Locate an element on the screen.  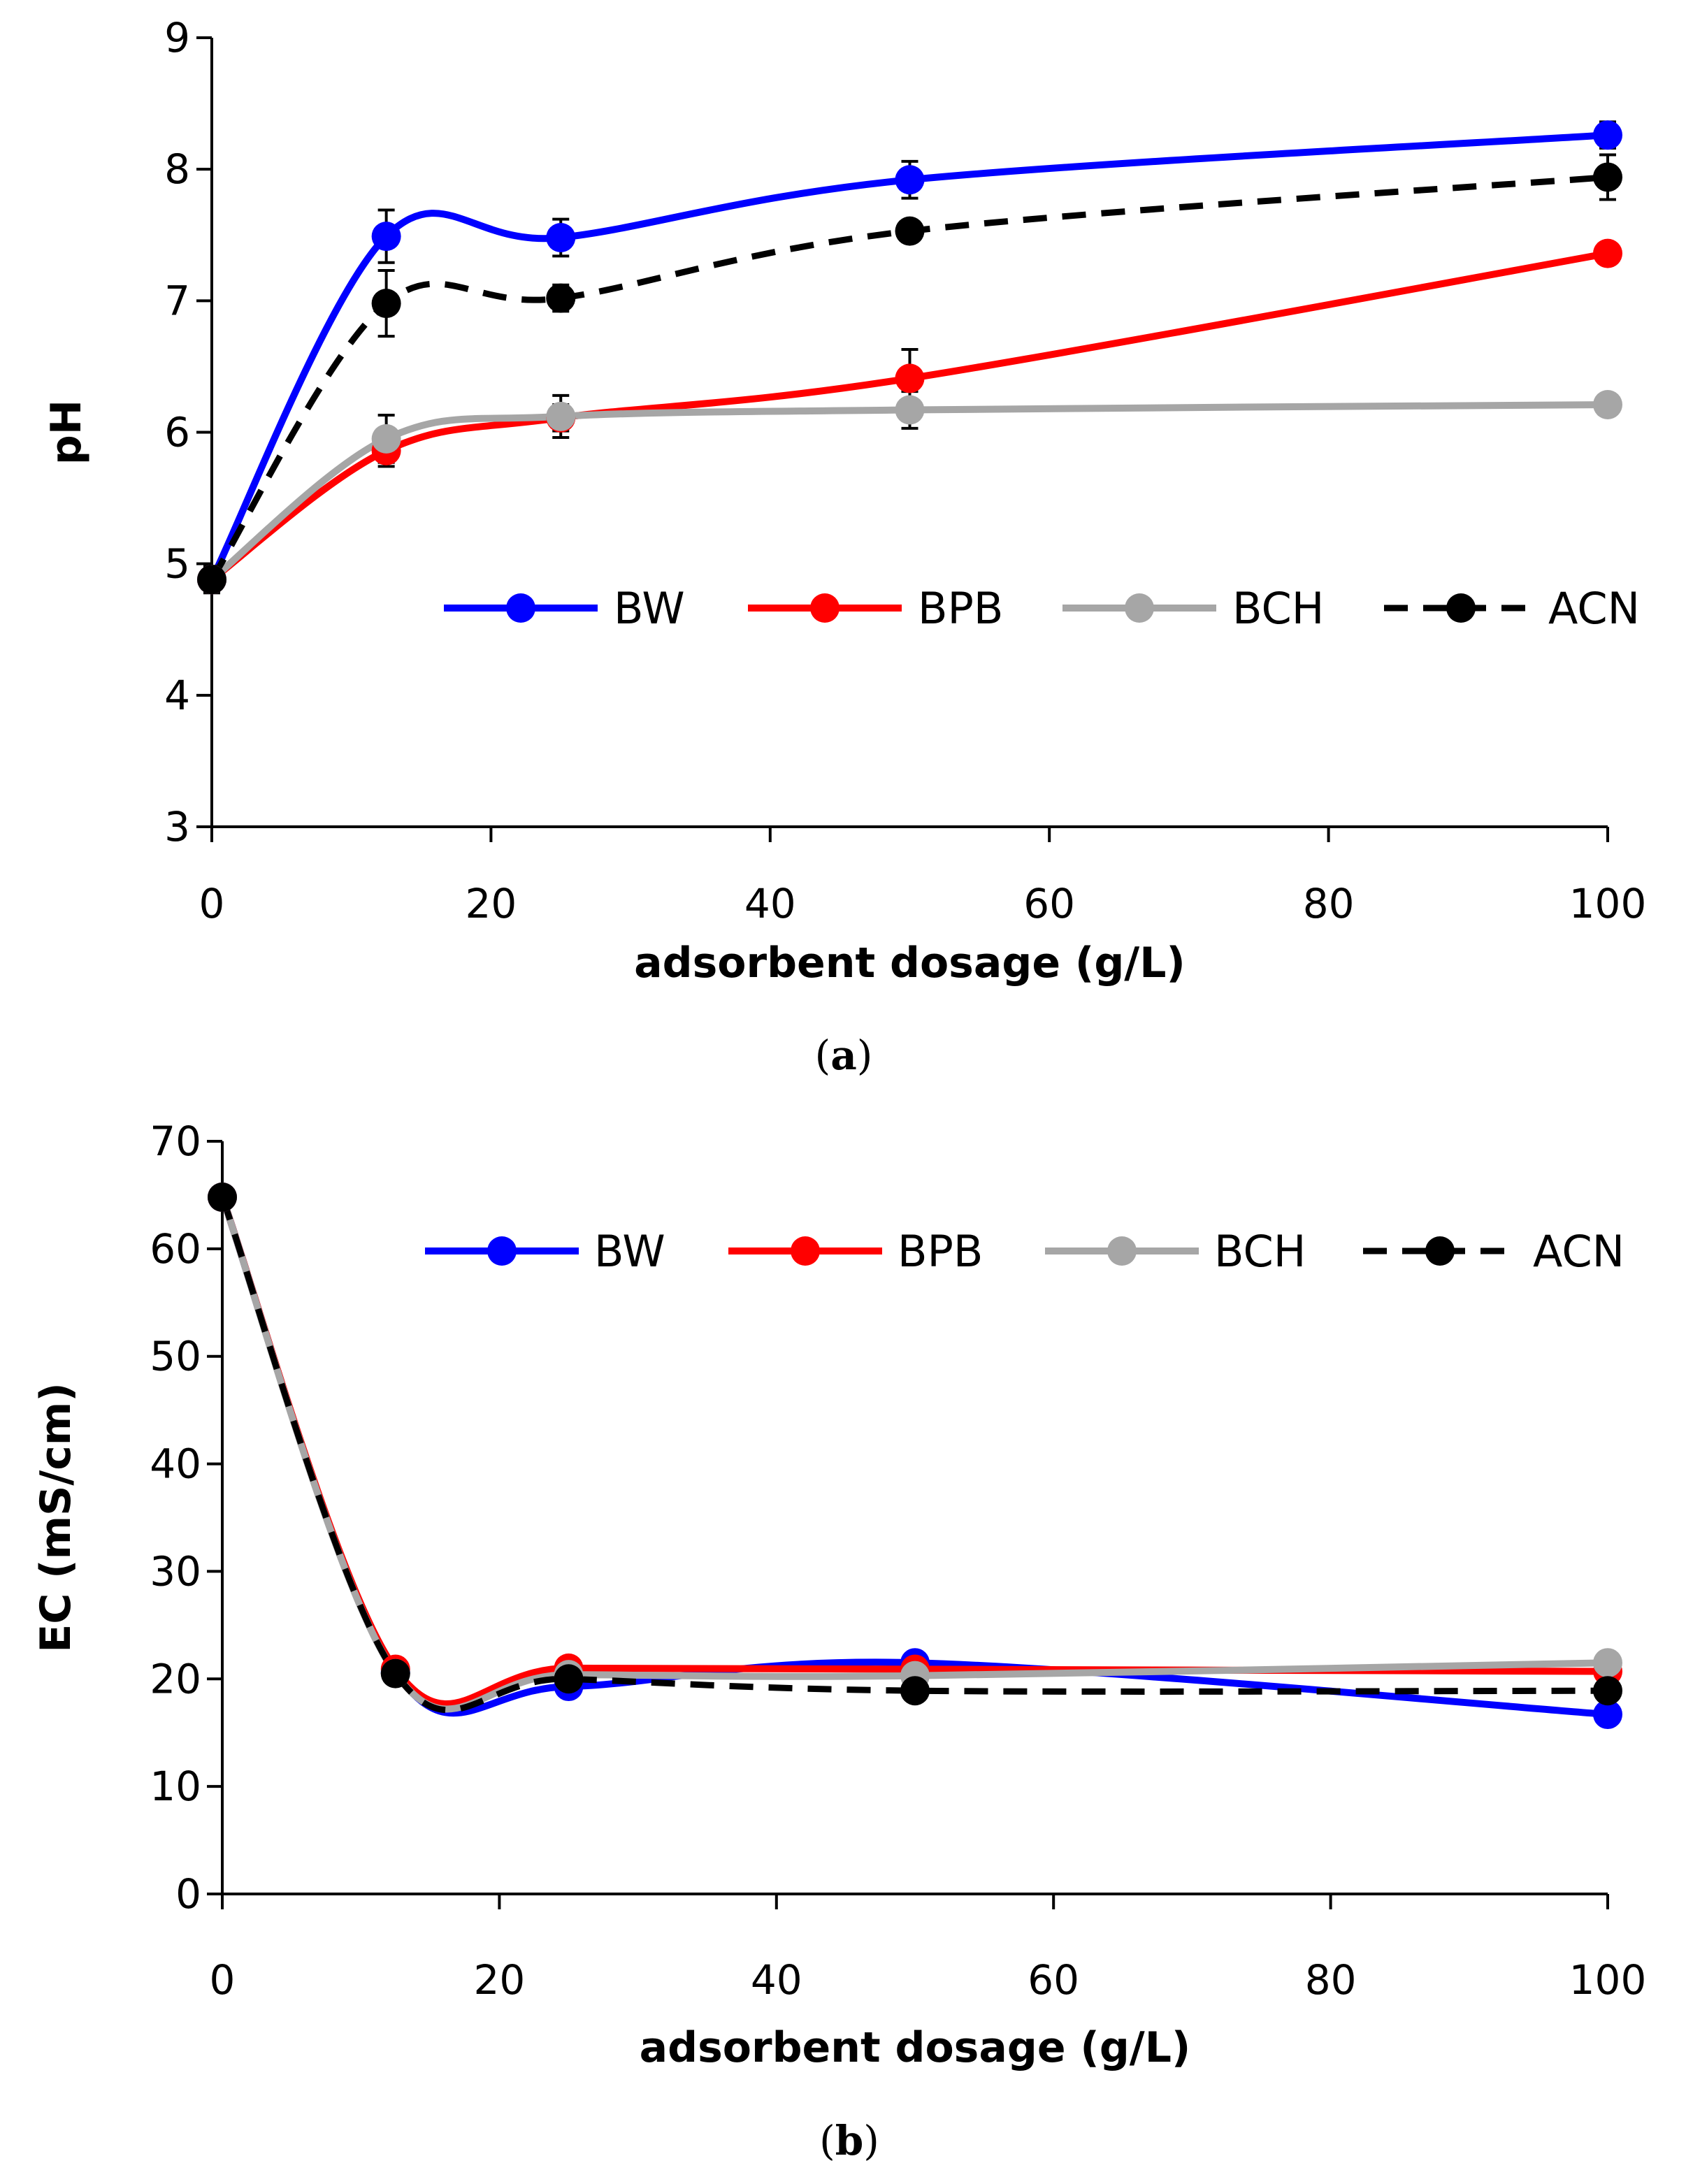
y-tick-label: 30 is located at coordinates (175, 1571).